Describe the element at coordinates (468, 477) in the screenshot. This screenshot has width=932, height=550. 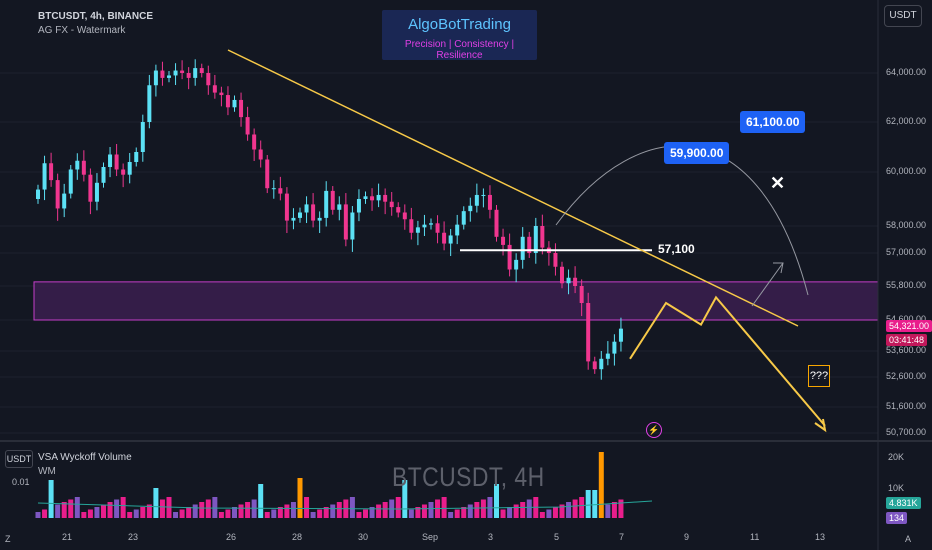
I see `volume-watermark: BTCUSDT, 4H` at that location.